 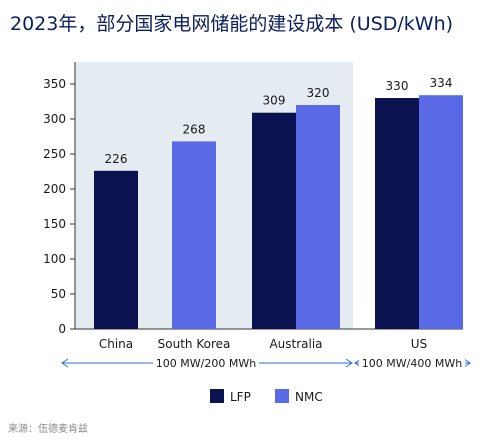 I want to click on y-tick-label: 300, so click(x=54, y=119).